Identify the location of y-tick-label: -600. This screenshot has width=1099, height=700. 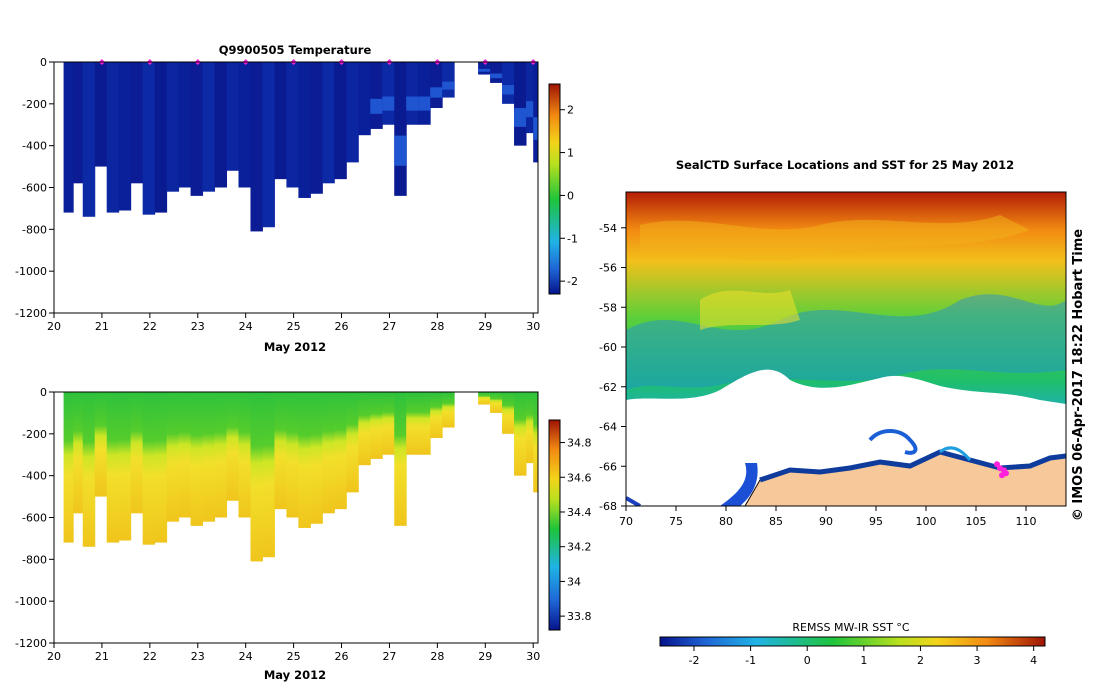
(34, 188).